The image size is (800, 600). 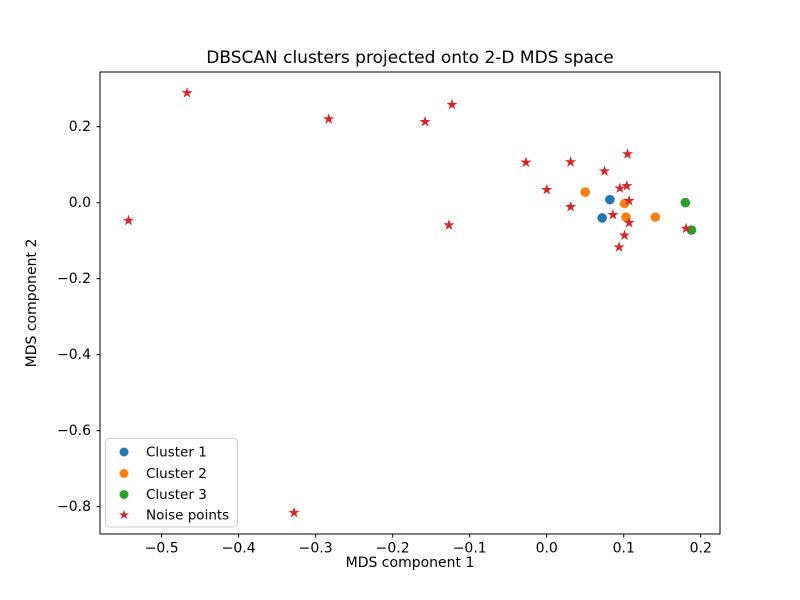 What do you see at coordinates (410, 563) in the screenshot?
I see `x-axis-label: MDS component 1` at bounding box center [410, 563].